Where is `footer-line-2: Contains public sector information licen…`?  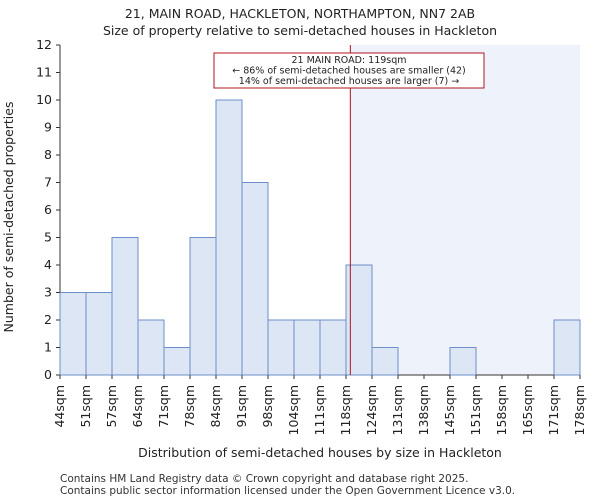 footer-line-2: Contains public sector information licen… is located at coordinates (288, 491).